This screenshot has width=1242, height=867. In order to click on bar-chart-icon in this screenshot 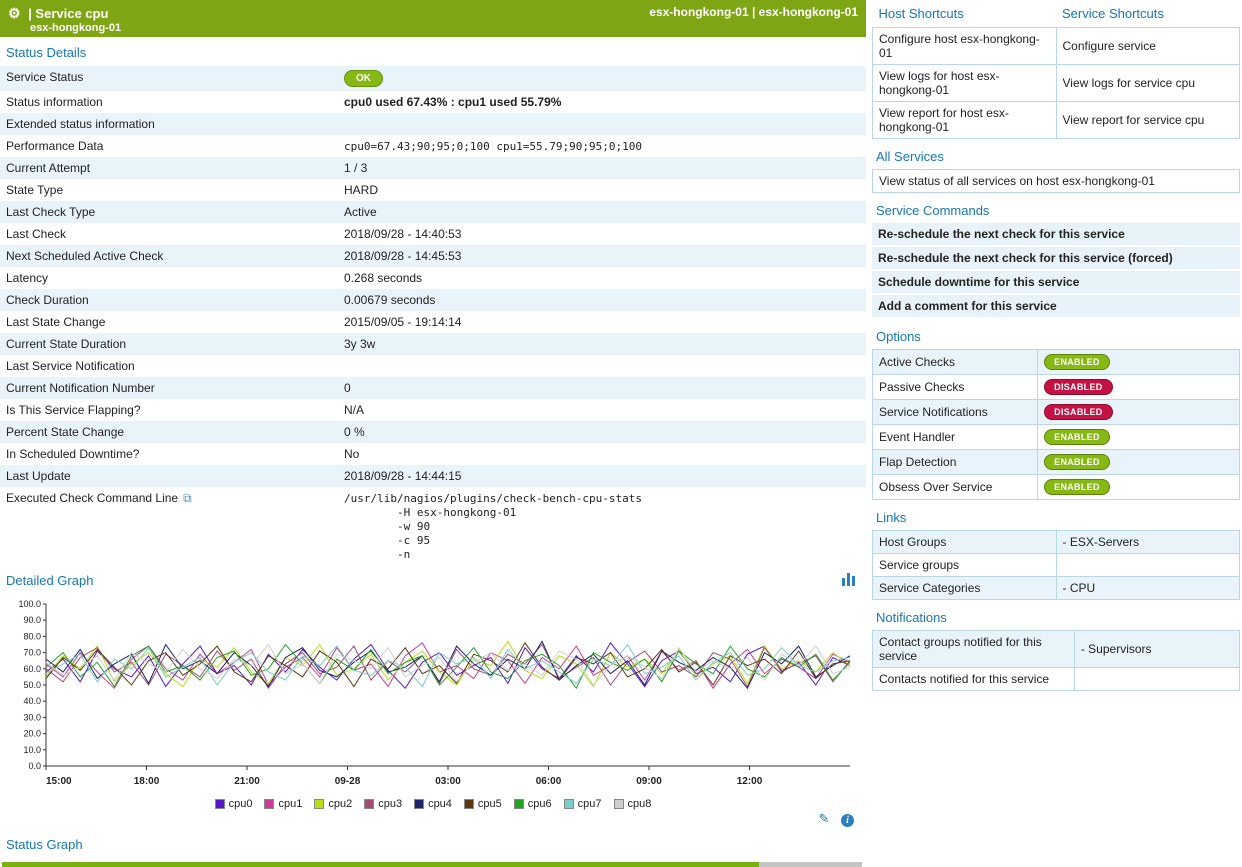, I will do `click(849, 579)`.